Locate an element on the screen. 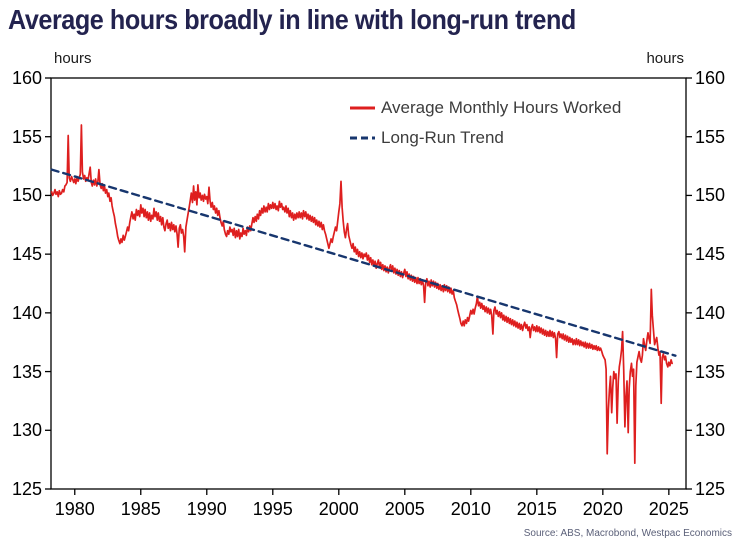  x-tick-label: 2000 is located at coordinates (338, 509).